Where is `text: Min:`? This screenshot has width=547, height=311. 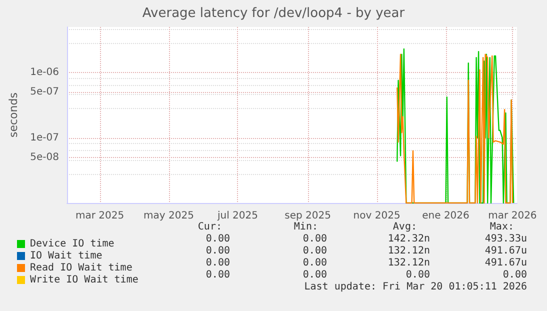 text: Min: is located at coordinates (306, 227).